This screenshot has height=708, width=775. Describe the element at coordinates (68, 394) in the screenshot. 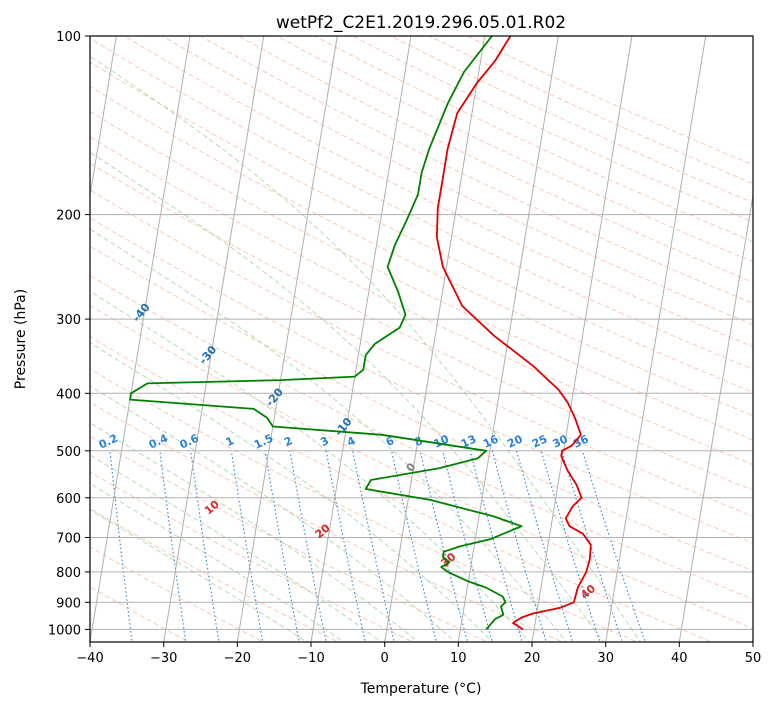

I see `y-tick-label: 400` at that location.